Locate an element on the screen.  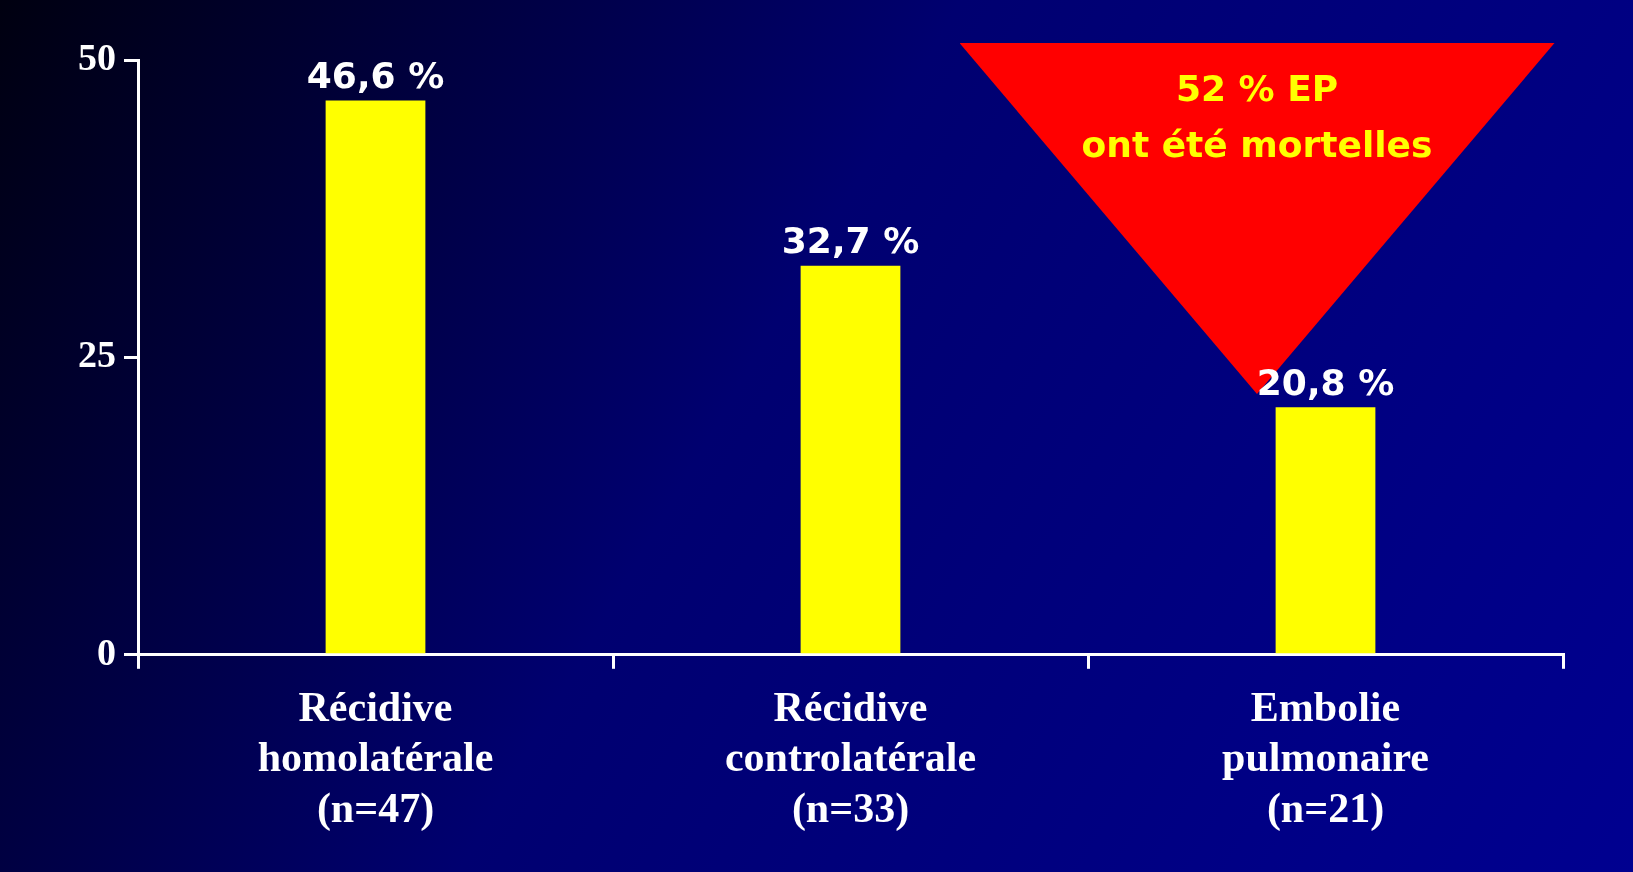
annotation: 52 % EP ont été mortelles is located at coordinates (1257, 117).